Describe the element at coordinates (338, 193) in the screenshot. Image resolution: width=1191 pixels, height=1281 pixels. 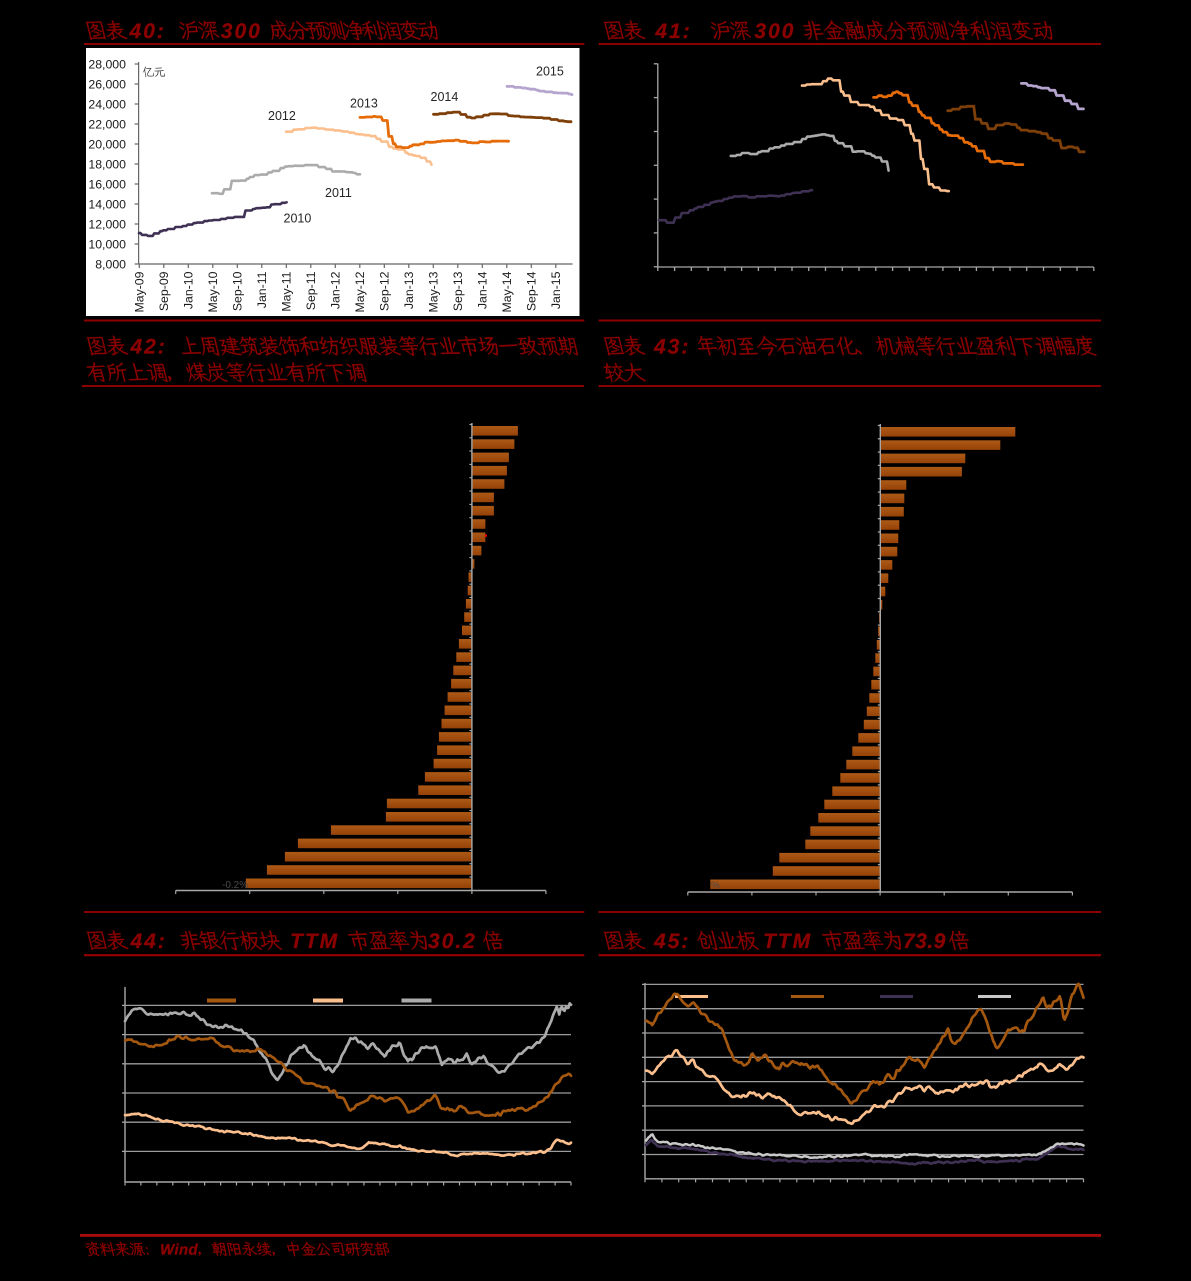
I see `svg-text: 2011` at that location.